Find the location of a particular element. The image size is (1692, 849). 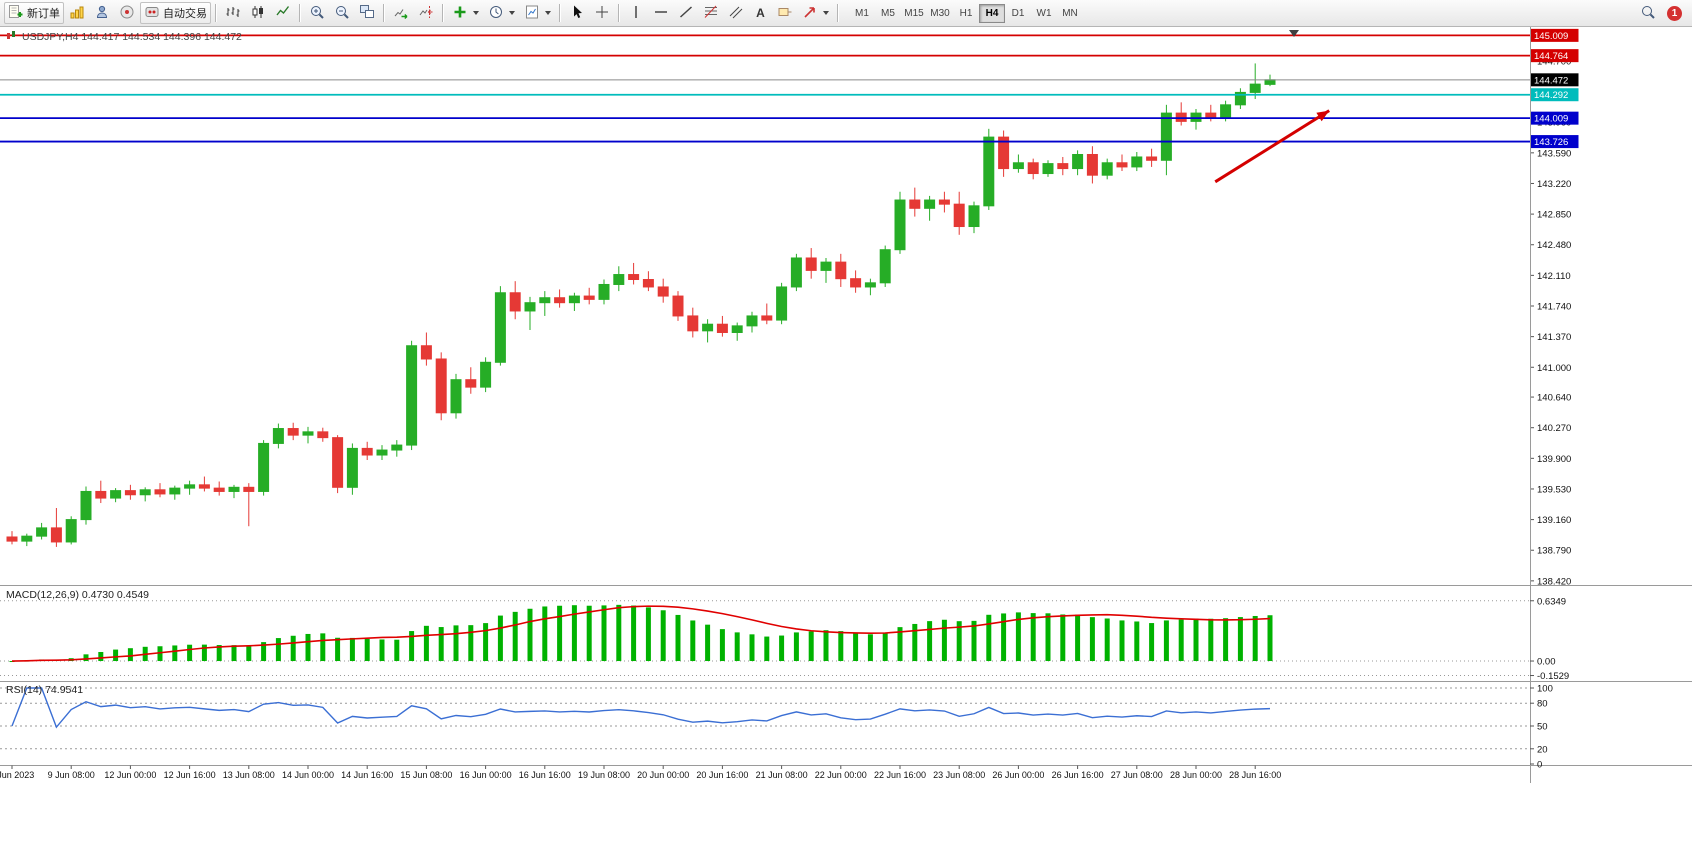

timeframe-m30: M30 is located at coordinates (940, 13).